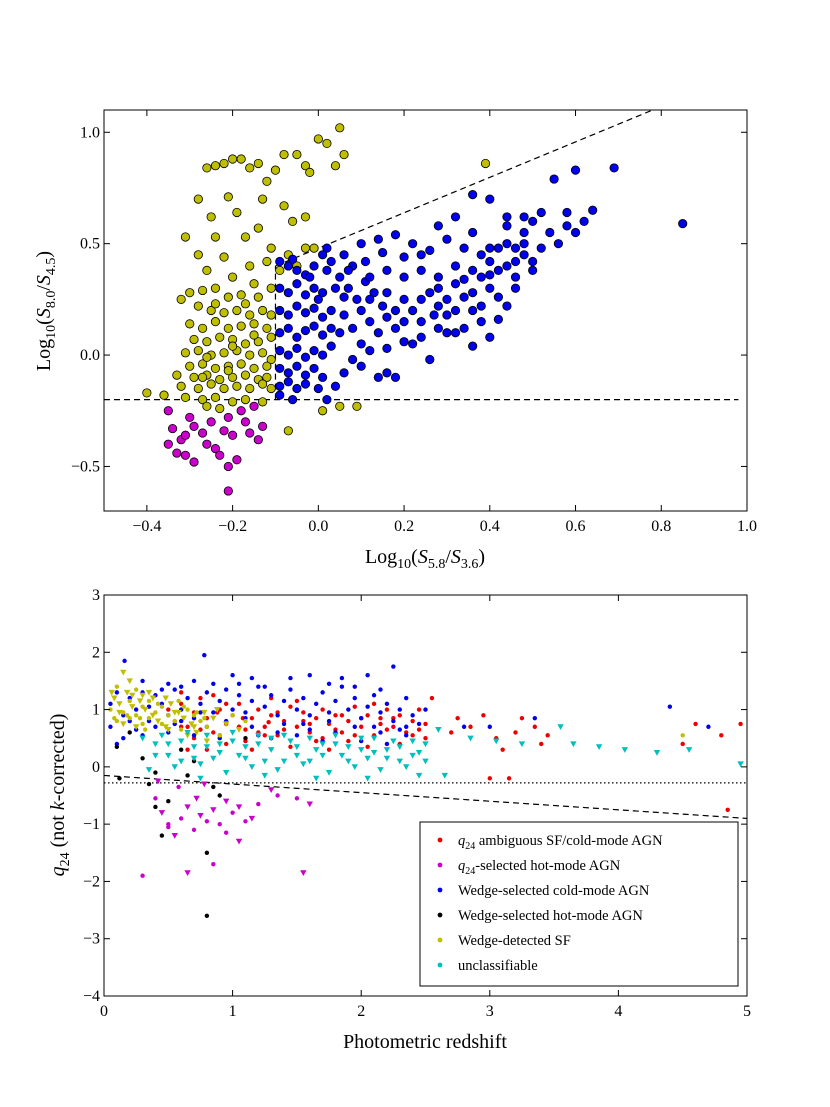 This screenshot has height=1107, width=830. What do you see at coordinates (90, 355) in the screenshot?
I see `top-y-tick-label: 0.0` at bounding box center [90, 355].